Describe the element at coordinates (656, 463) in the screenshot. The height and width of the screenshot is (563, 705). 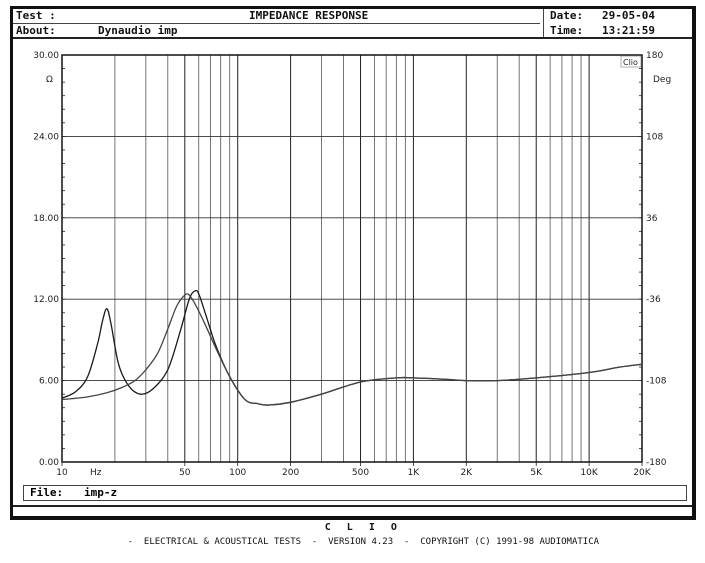
I see `y2-tick-label: -180` at that location.